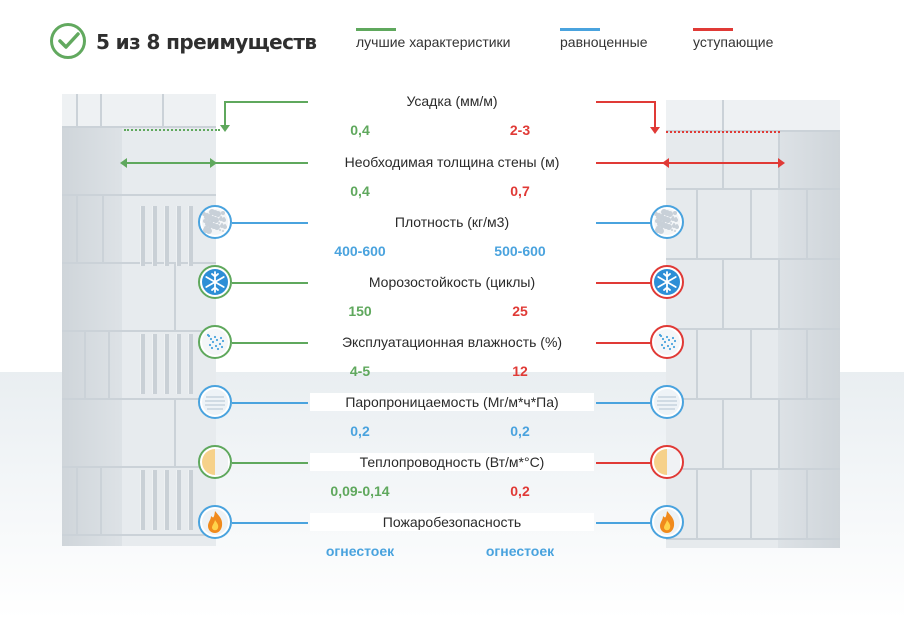 The image size is (904, 619). I want to click on right-value: 500-600, so click(520, 251).